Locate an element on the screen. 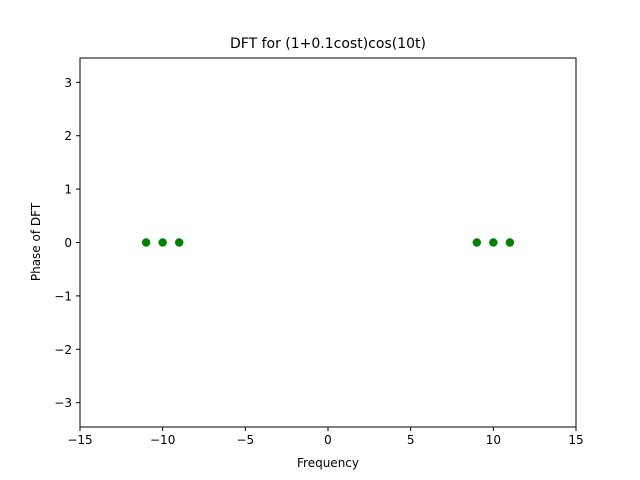  x-tick-label: 0 is located at coordinates (328, 440).